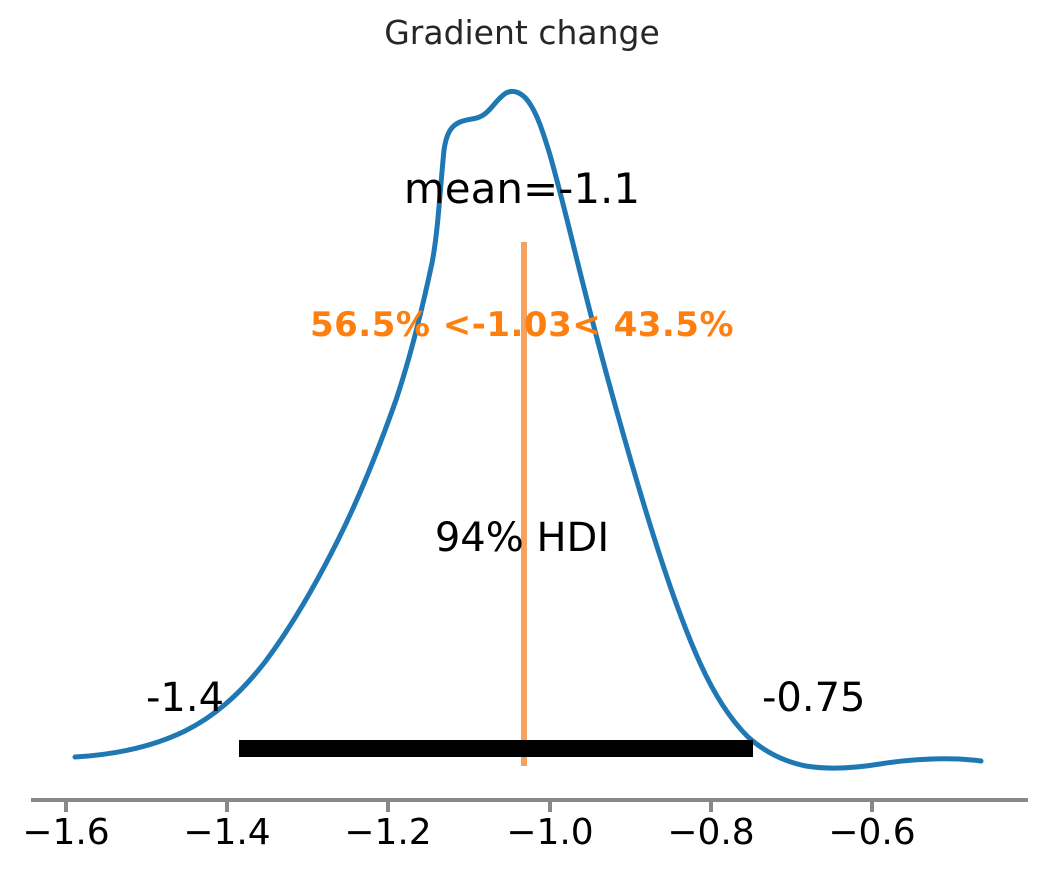  What do you see at coordinates (814, 698) in the screenshot?
I see `hdi-upper-bound-label: -0.75` at bounding box center [814, 698].